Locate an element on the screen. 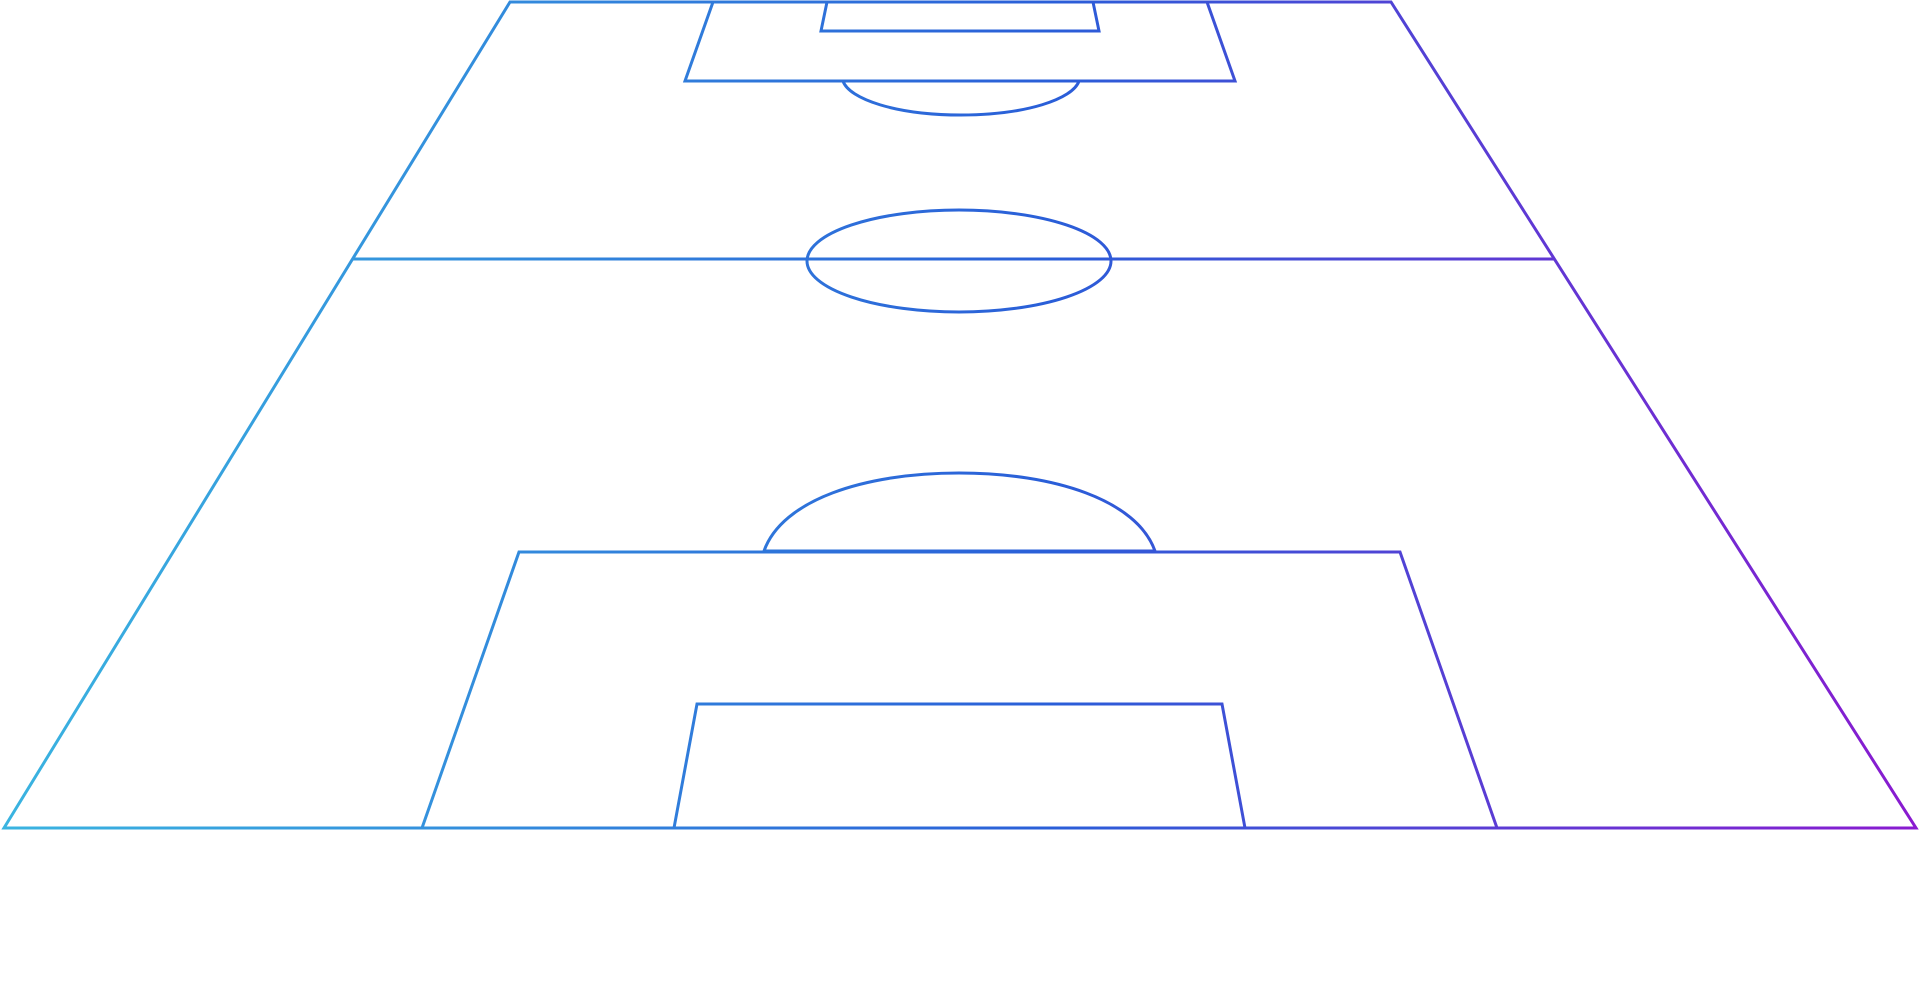 This screenshot has width=1920, height=1008. near-goal-box is located at coordinates (959, 765).